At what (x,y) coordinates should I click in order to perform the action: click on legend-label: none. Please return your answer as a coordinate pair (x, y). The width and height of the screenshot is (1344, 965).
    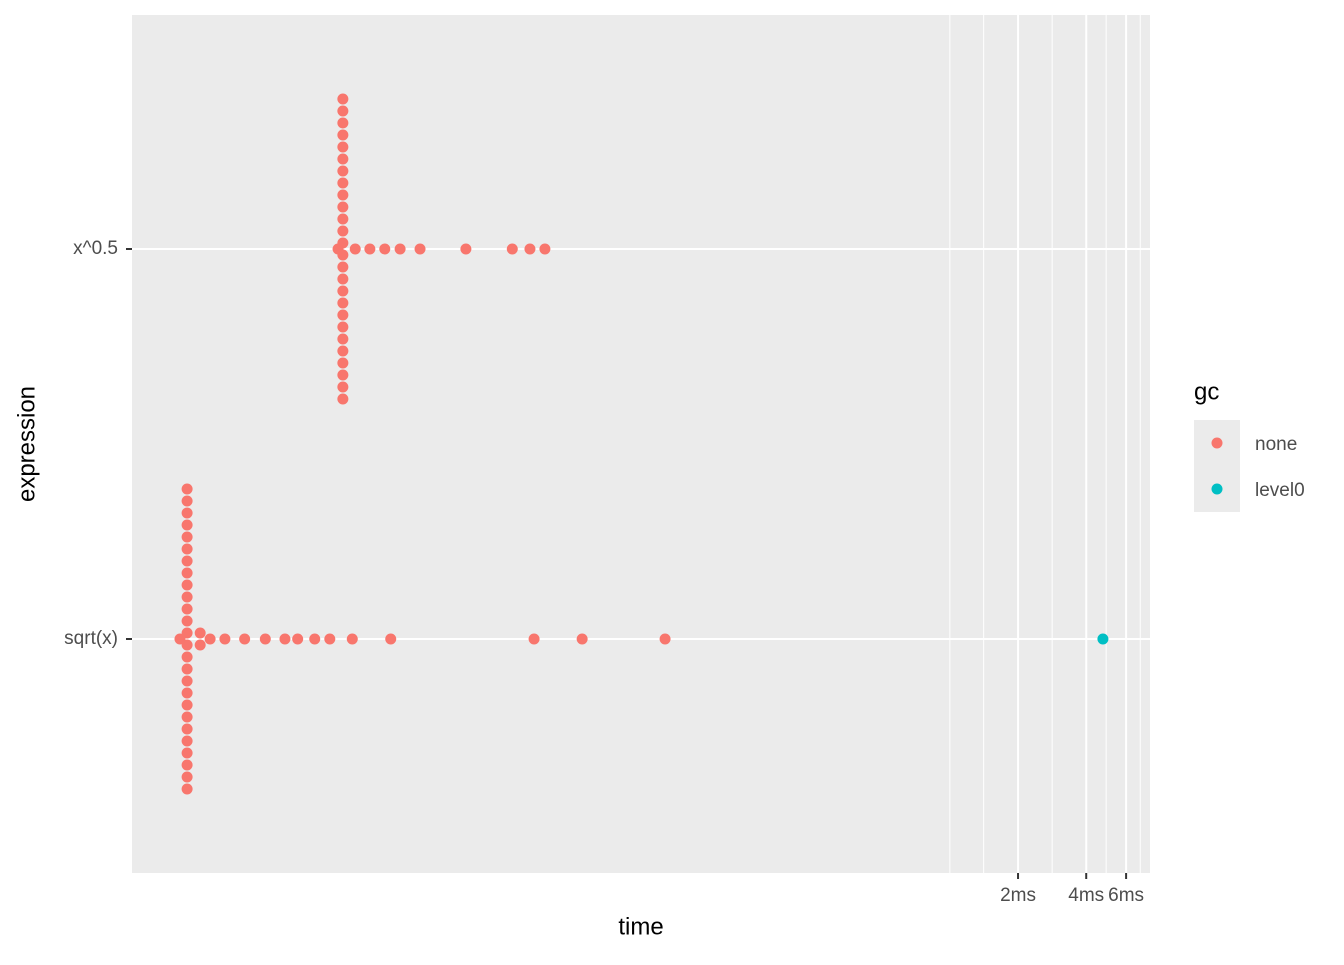
    Looking at the image, I should click on (1276, 444).